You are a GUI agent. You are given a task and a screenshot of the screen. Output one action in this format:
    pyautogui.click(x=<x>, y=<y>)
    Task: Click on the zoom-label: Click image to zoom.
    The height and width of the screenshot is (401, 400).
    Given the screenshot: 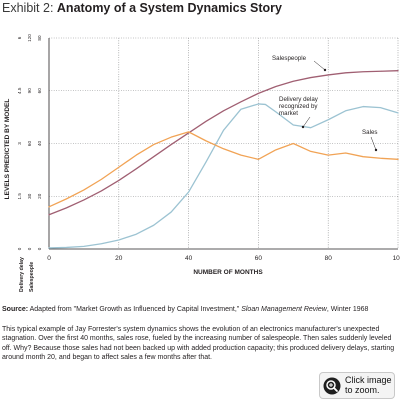 What is the action you would take?
    pyautogui.click(x=369, y=385)
    